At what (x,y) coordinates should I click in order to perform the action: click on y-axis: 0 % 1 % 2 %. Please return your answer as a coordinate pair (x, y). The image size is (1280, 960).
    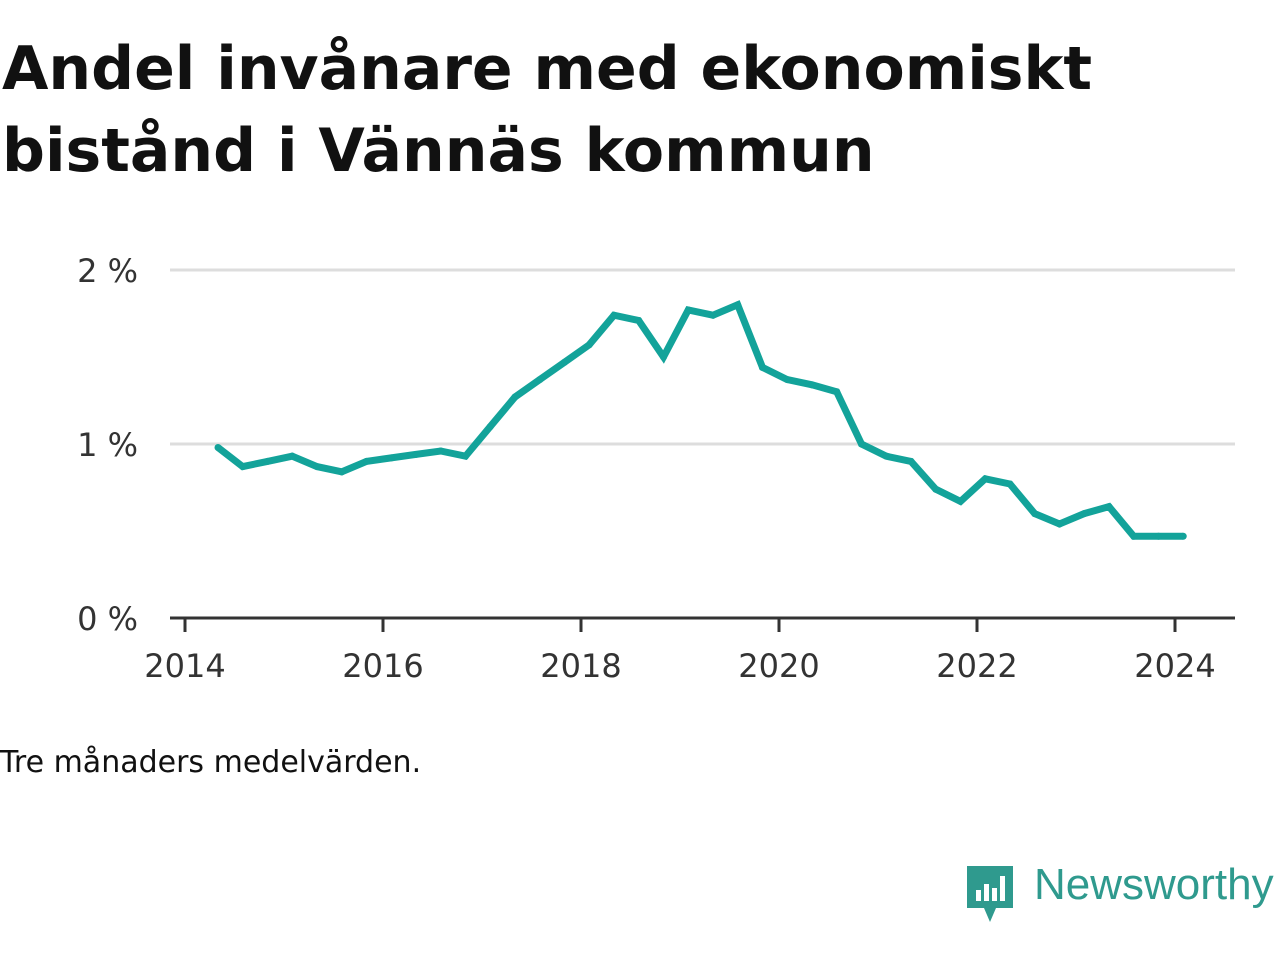
    Looking at the image, I should click on (107, 445).